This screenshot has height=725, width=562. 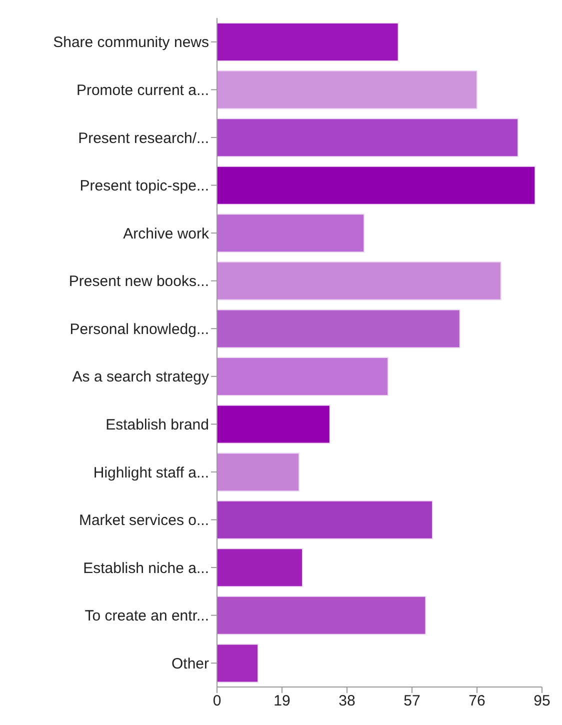 What do you see at coordinates (190, 663) in the screenshot?
I see `y-tick-label: Other` at bounding box center [190, 663].